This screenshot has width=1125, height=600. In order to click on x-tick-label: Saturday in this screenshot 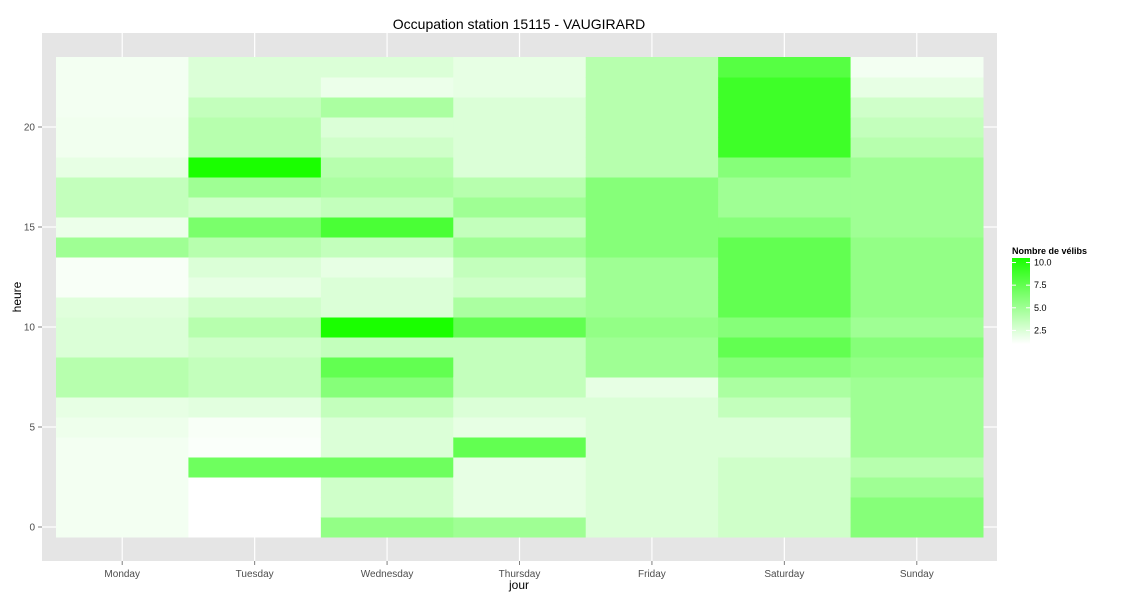, I will do `click(784, 574)`.